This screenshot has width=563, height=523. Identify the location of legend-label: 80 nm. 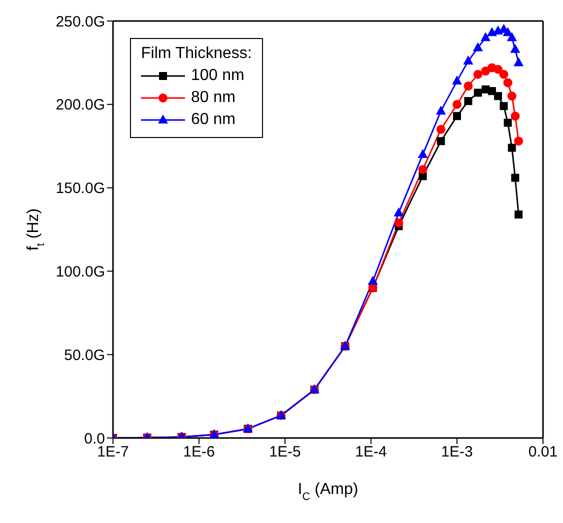
(213, 98).